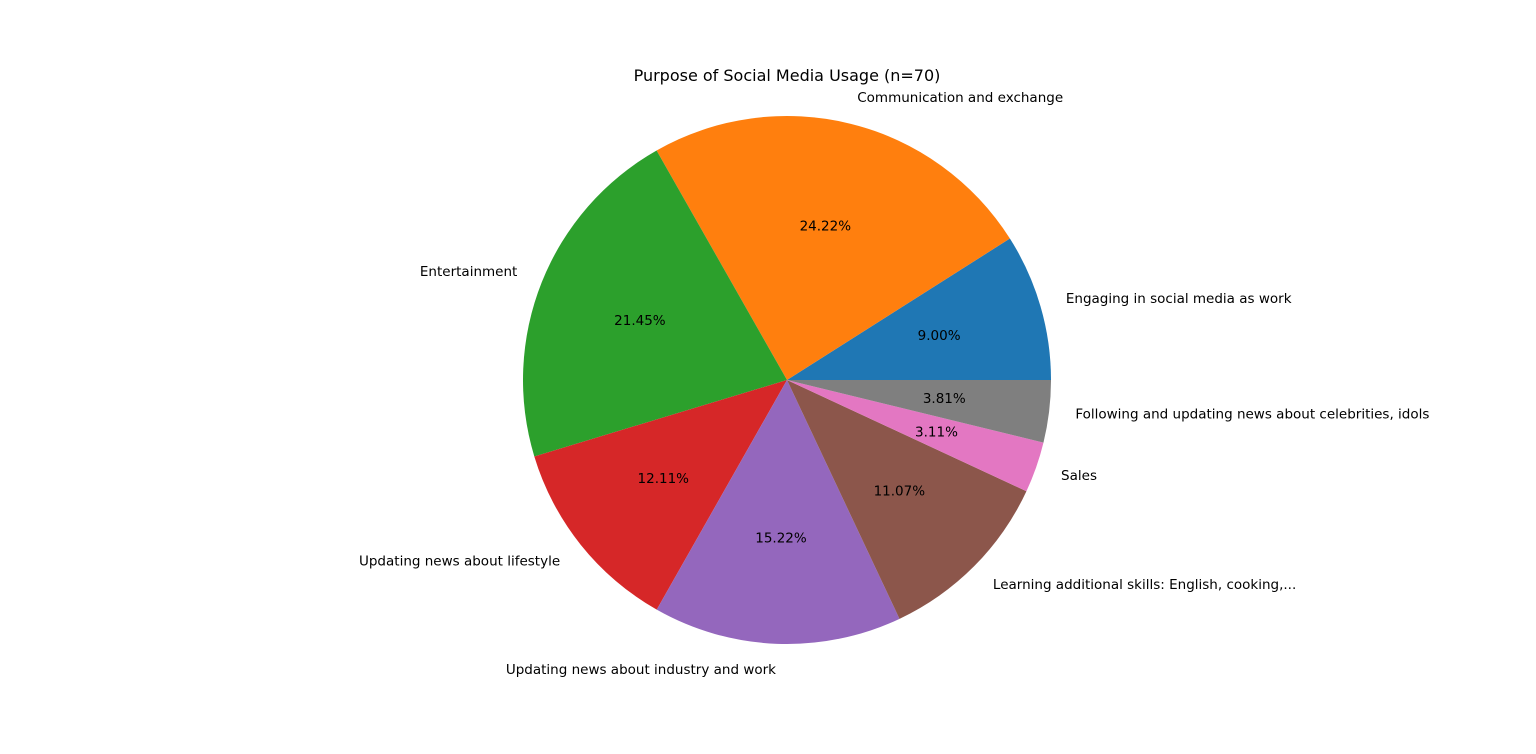 The width and height of the screenshot is (1536, 754). I want to click on slice-label: Communication and exchange, so click(960, 98).